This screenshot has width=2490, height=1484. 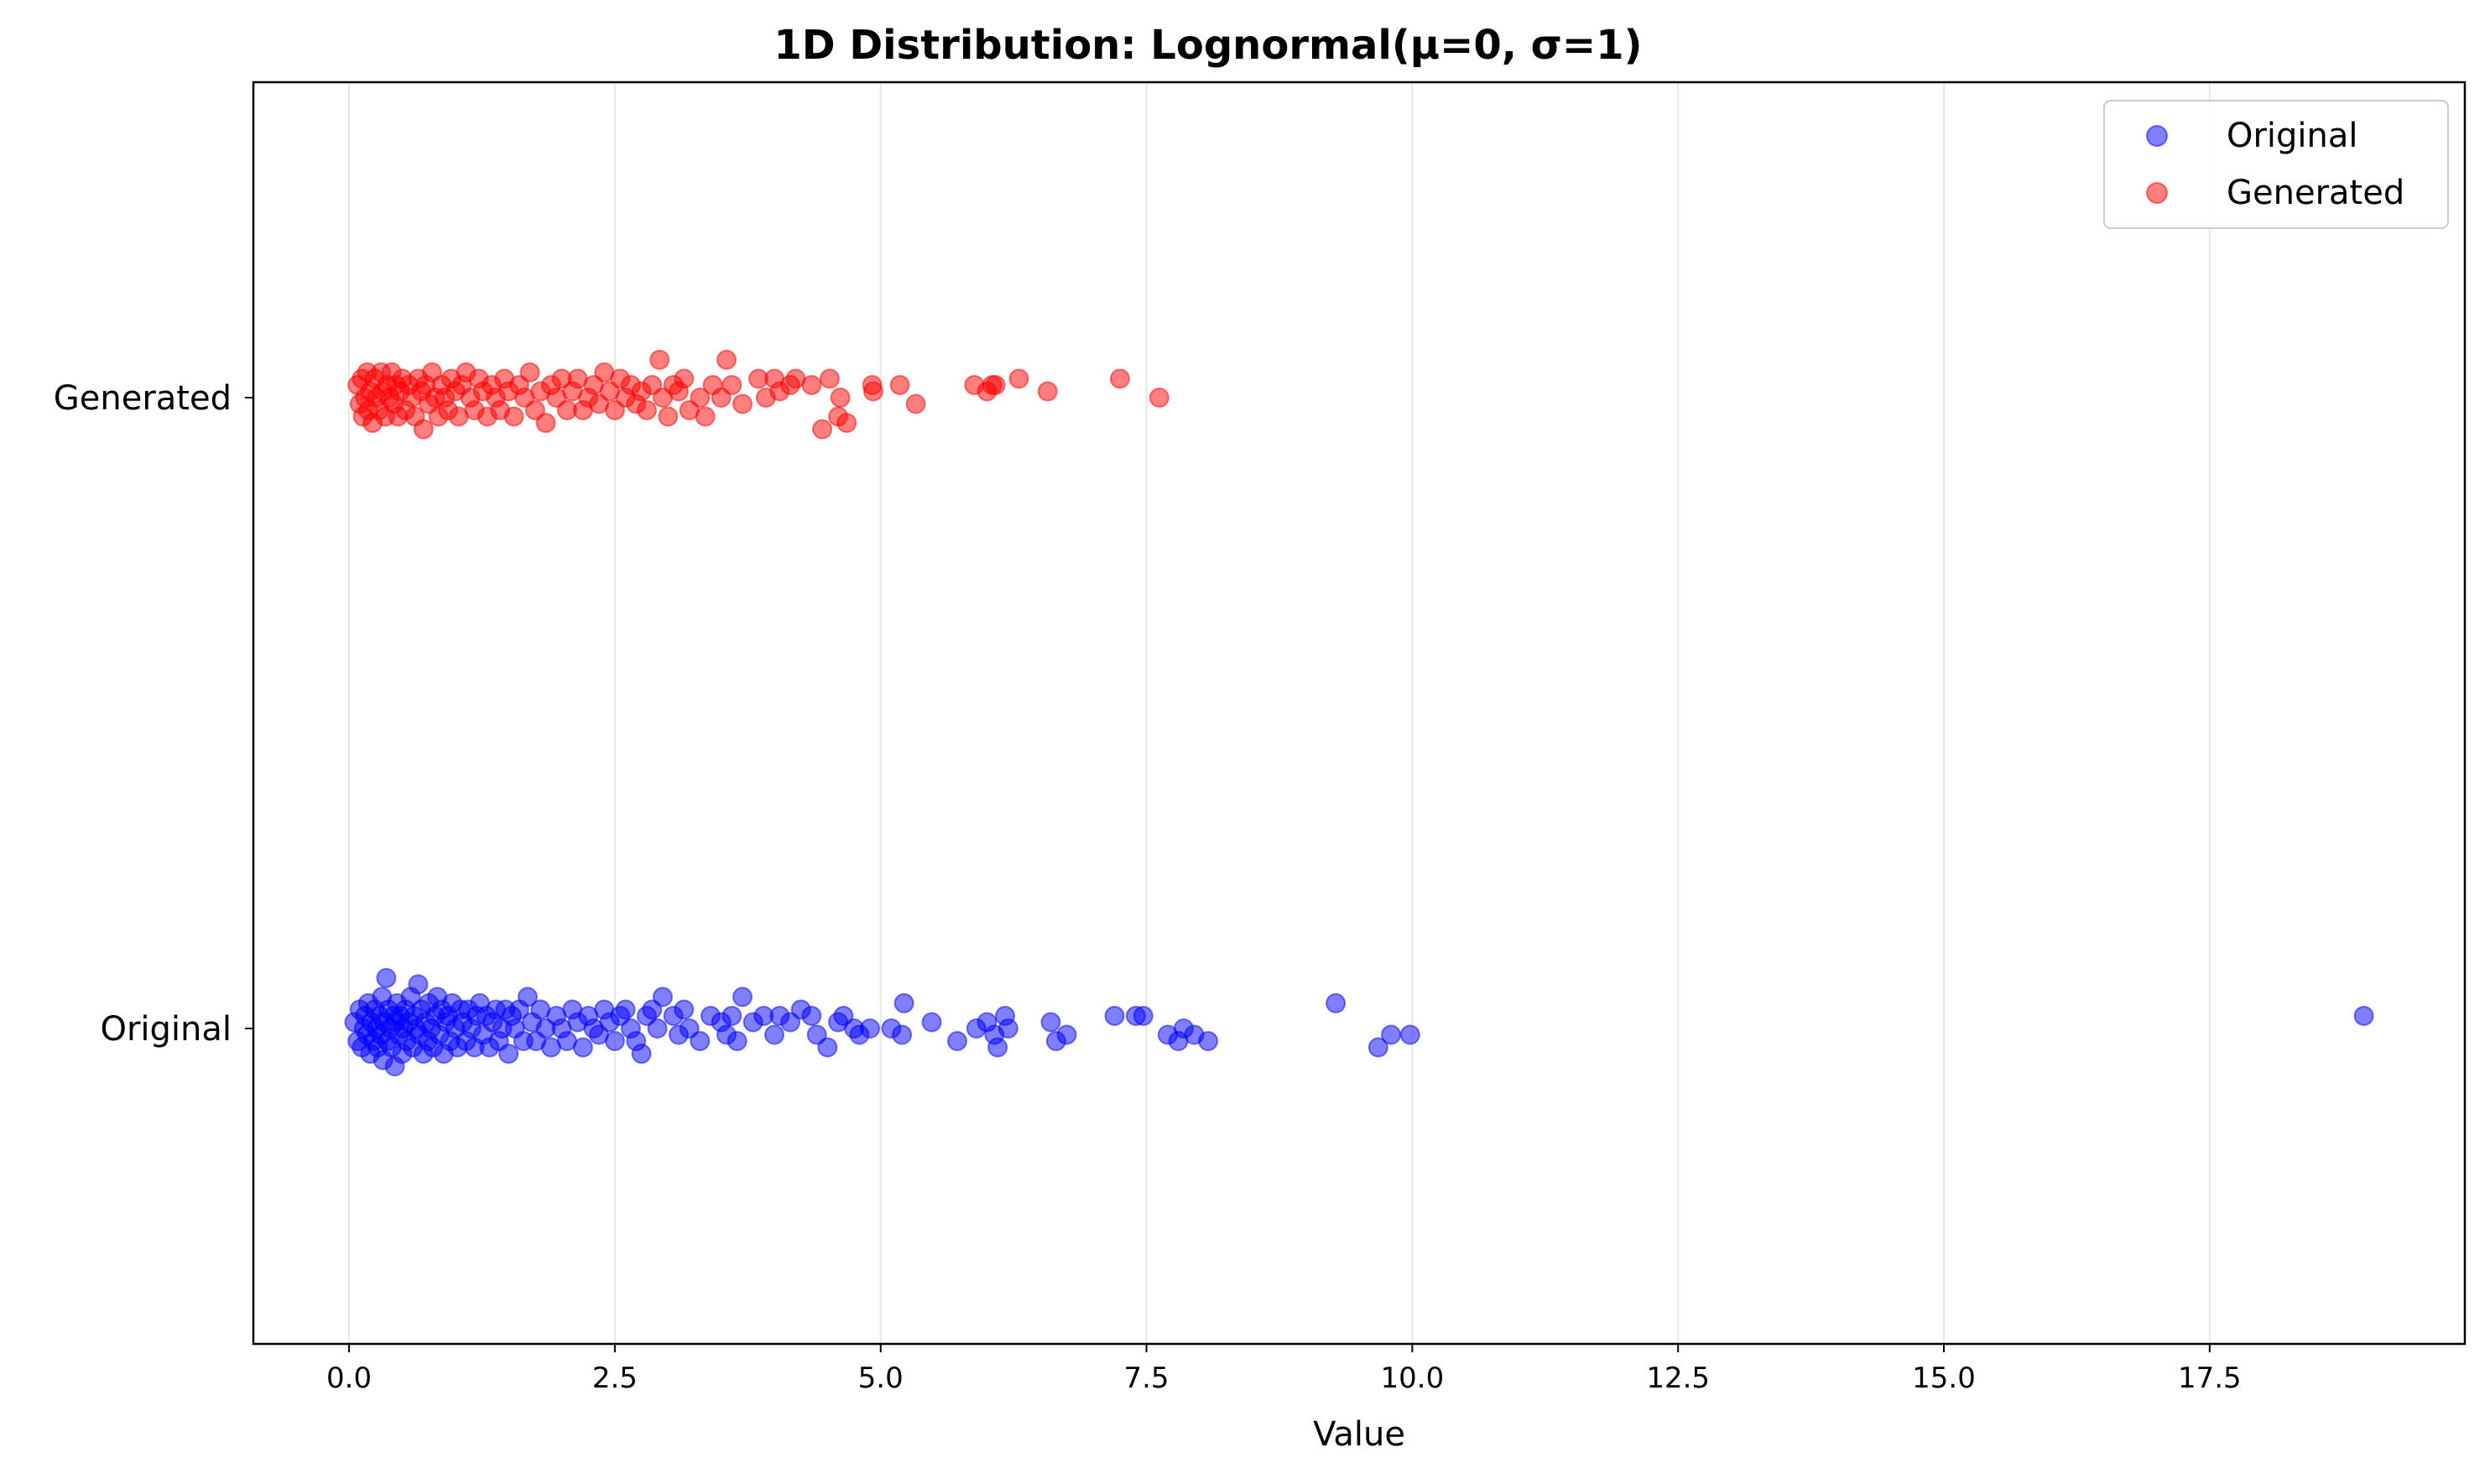 I want to click on legend: Original Generated, so click(x=2276, y=164).